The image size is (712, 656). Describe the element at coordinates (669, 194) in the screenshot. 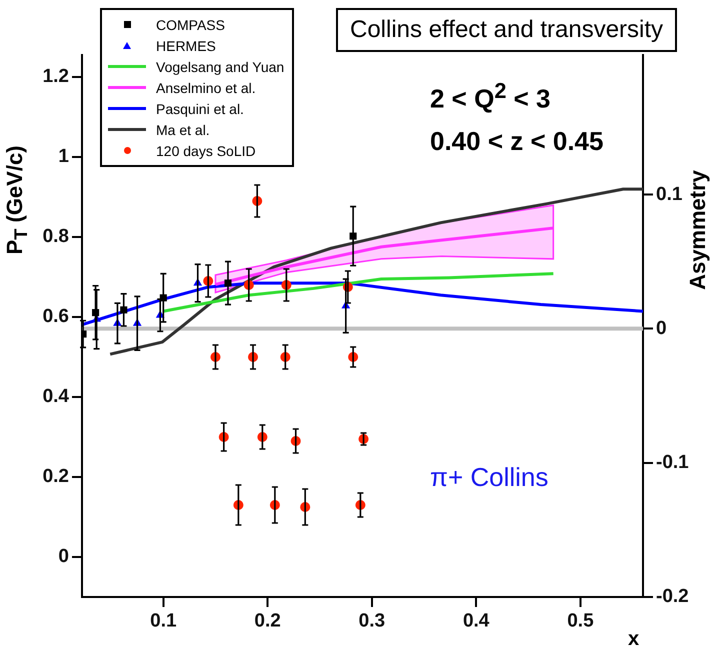

I see `y2-tick-label: 0.1` at that location.